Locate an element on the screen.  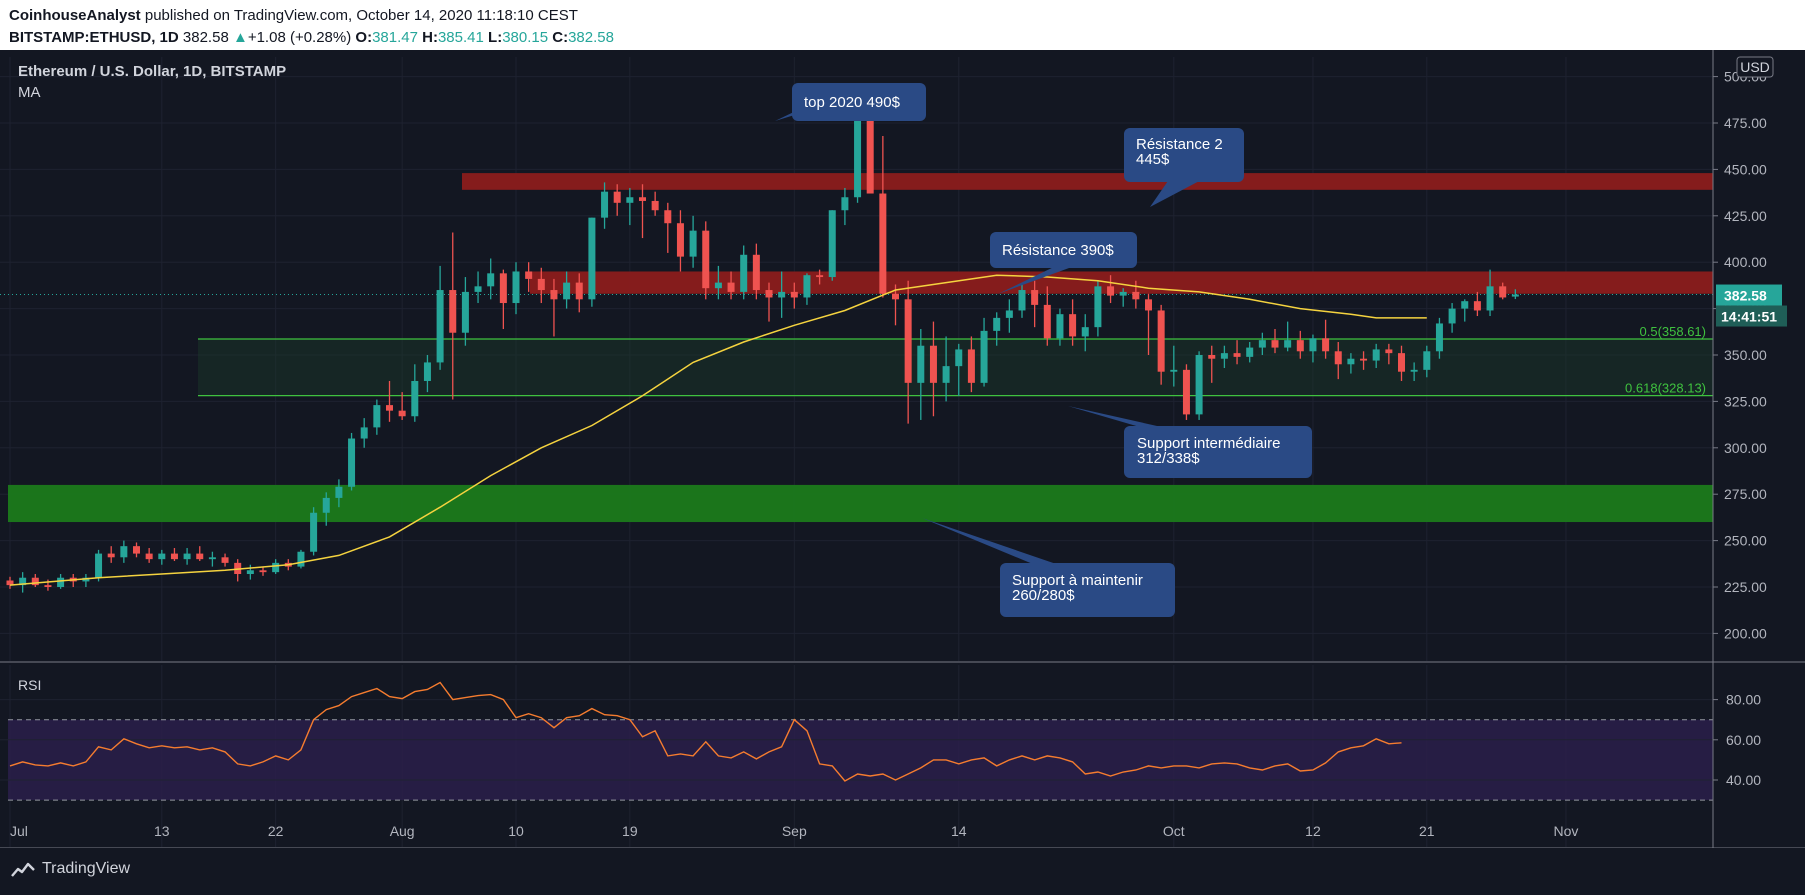
price-tick-label: 300.00 is located at coordinates (1745, 448).